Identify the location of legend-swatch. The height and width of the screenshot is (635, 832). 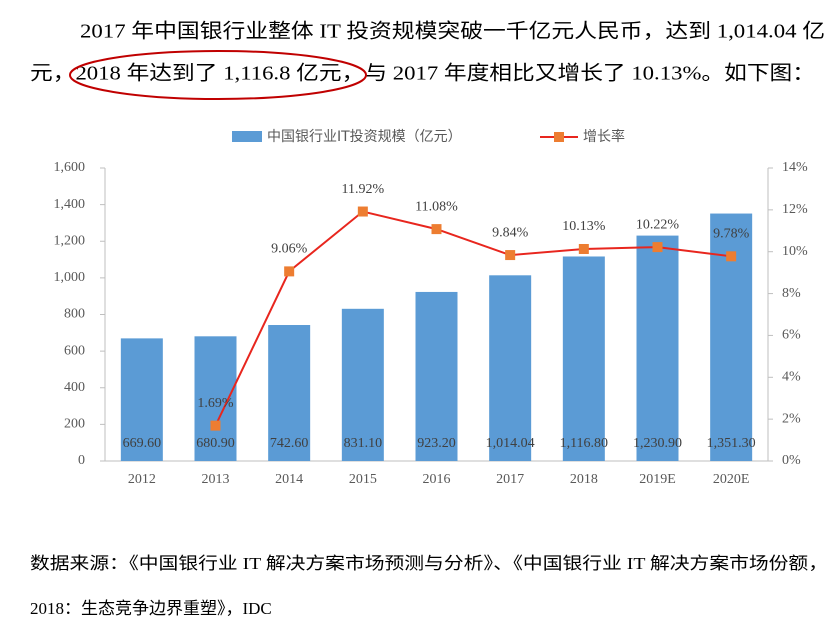
(247, 136).